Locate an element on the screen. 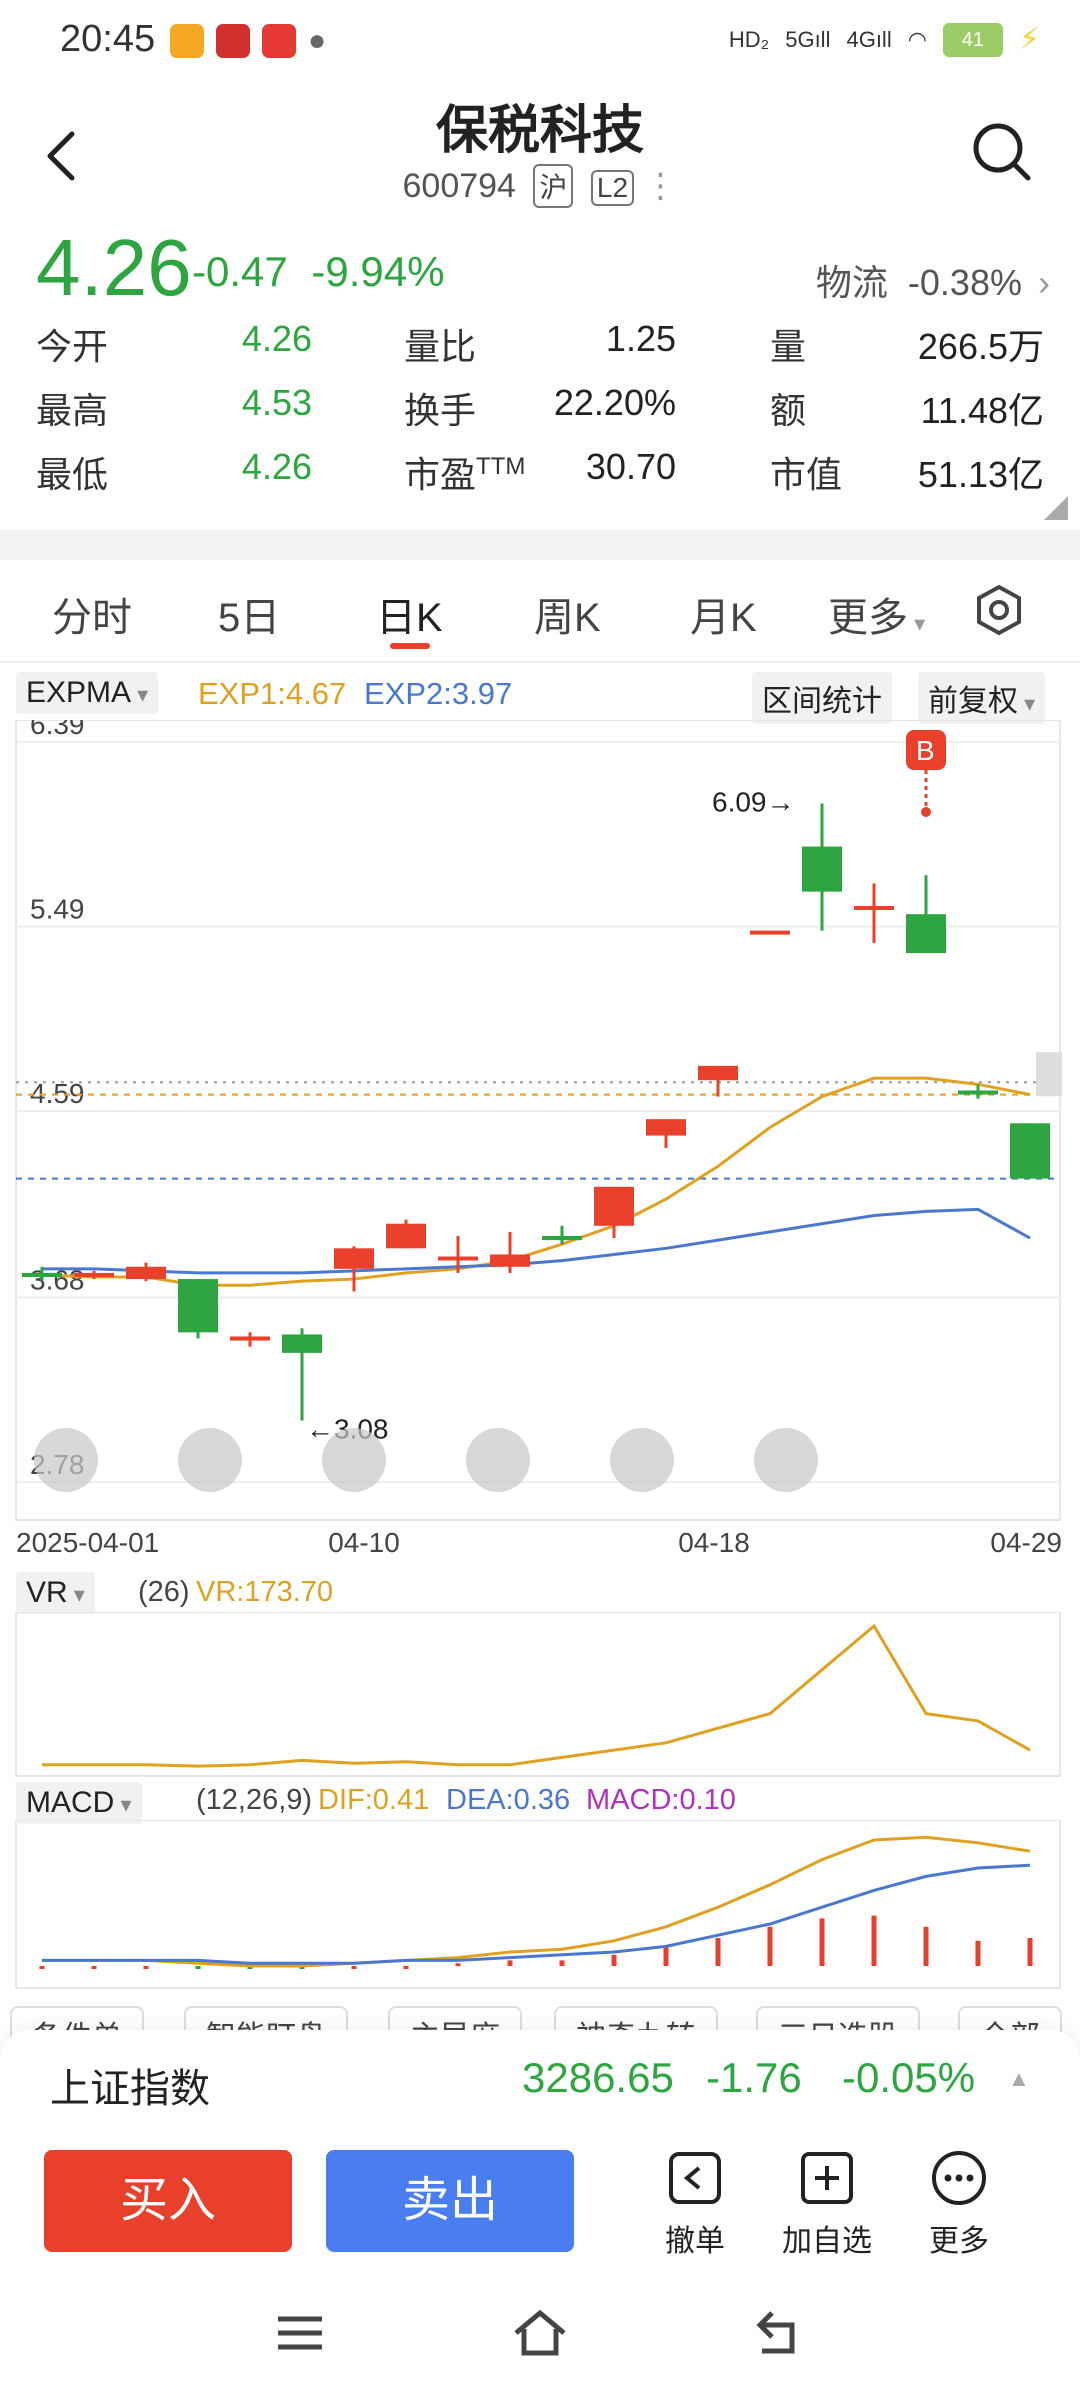 This screenshot has height=2400, width=1080. hd-icon: HD₂ is located at coordinates (749, 39).